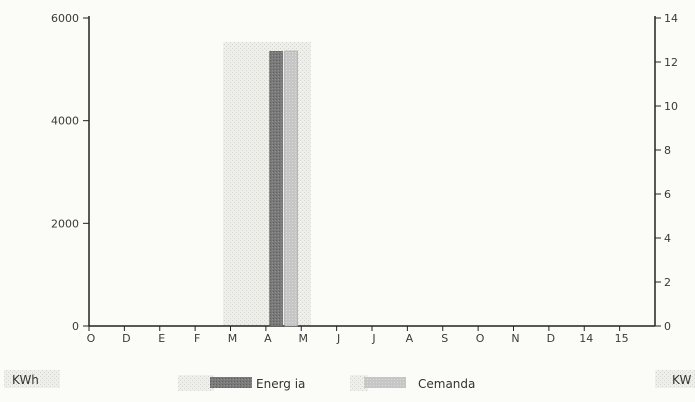  Describe the element at coordinates (25, 380) in the screenshot. I see `left-axis-unit: KWh` at that location.